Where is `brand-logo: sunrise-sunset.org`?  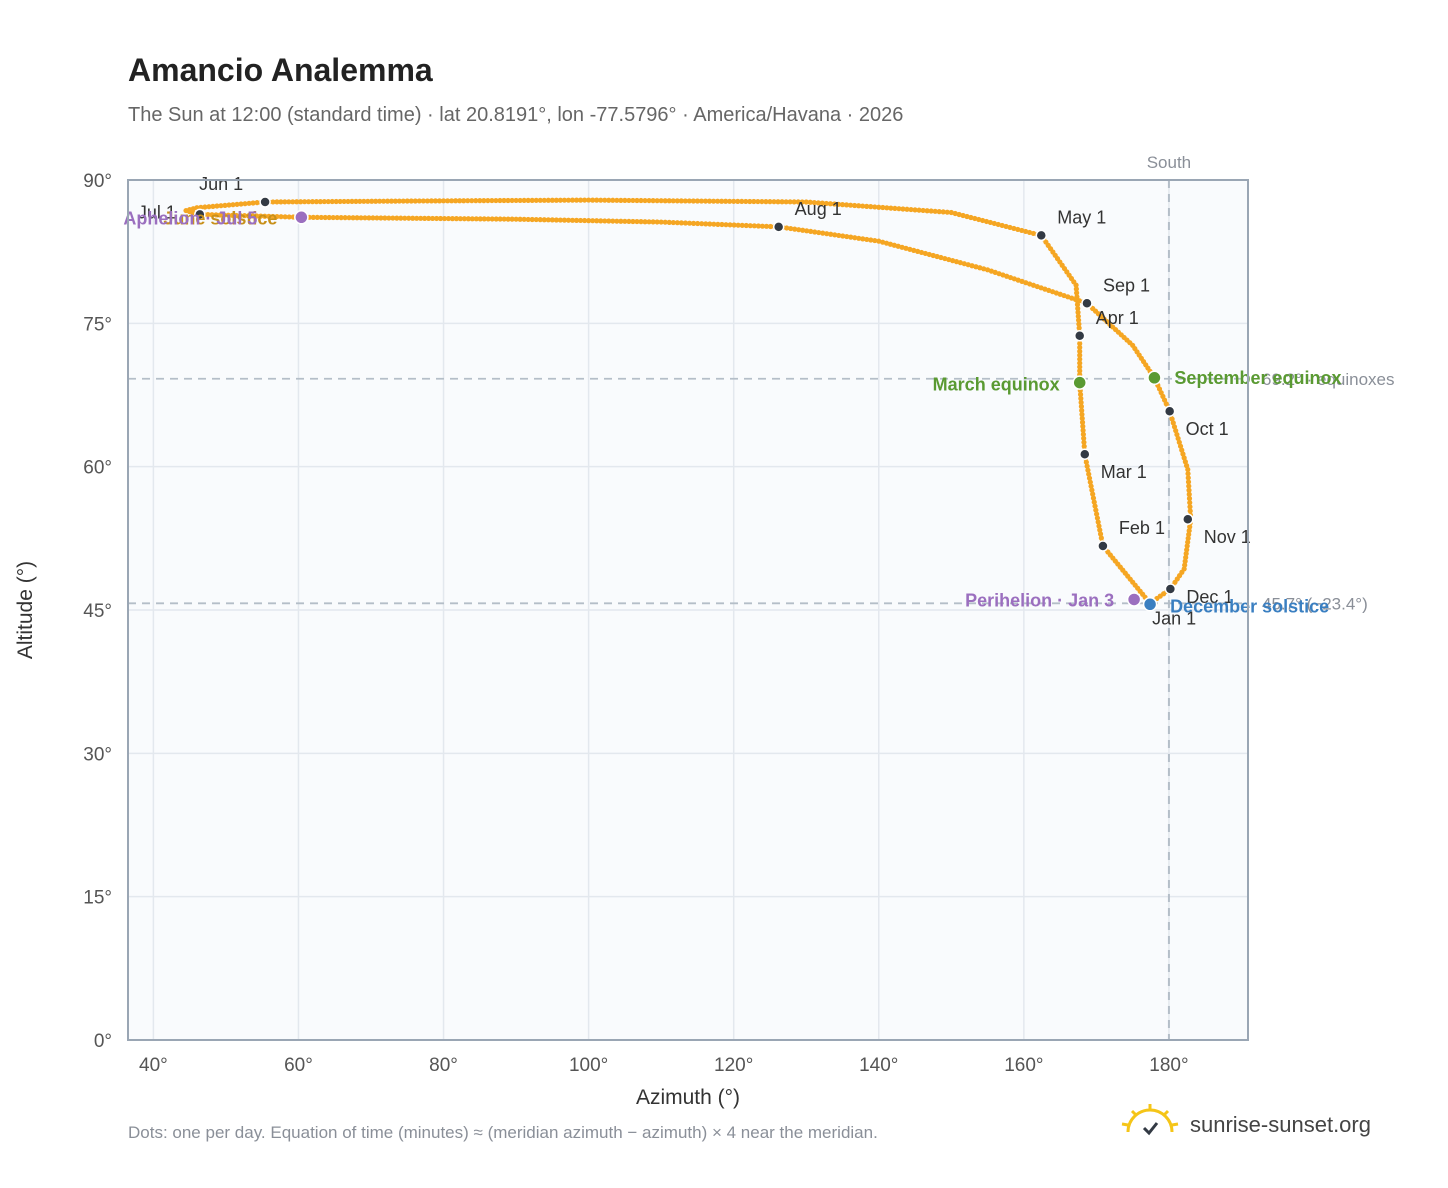 brand-logo: sunrise-sunset.org is located at coordinates (1260, 1125).